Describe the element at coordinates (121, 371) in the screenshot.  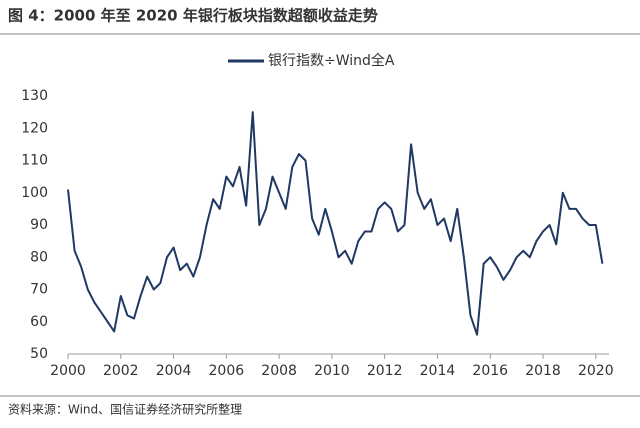
I see `x-tick-label: 2002` at that location.